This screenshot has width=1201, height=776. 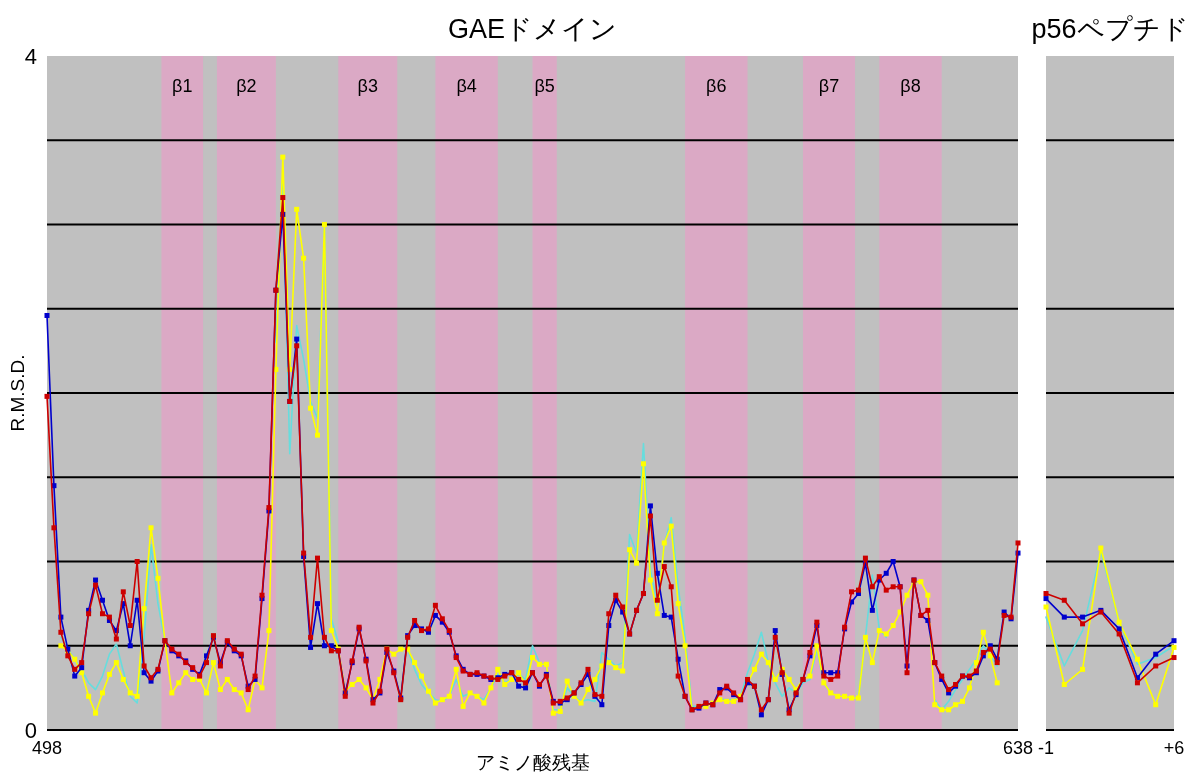 I want to click on x-tick-label: +6, so click(x=1174, y=748).